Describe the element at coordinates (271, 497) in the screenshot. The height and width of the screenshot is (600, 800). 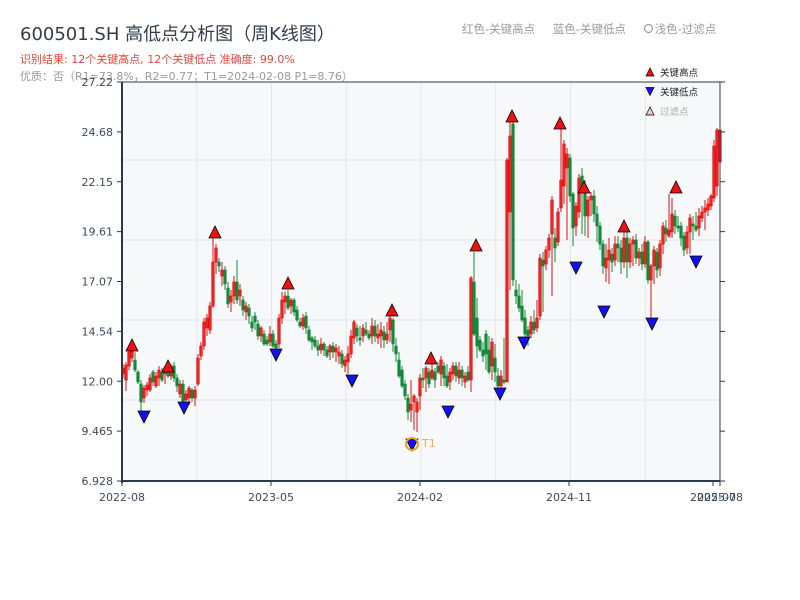
I see `x-tick-label: 2023-05` at that location.